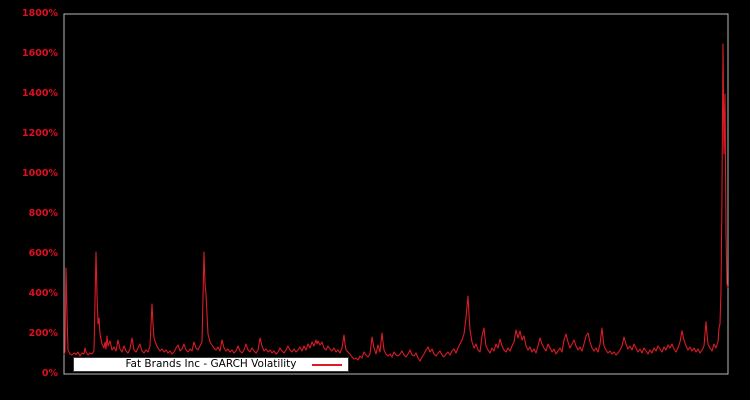 The width and height of the screenshot is (750, 400). I want to click on legend: Fat Brands Inc - GARCH Volatility, so click(211, 364).